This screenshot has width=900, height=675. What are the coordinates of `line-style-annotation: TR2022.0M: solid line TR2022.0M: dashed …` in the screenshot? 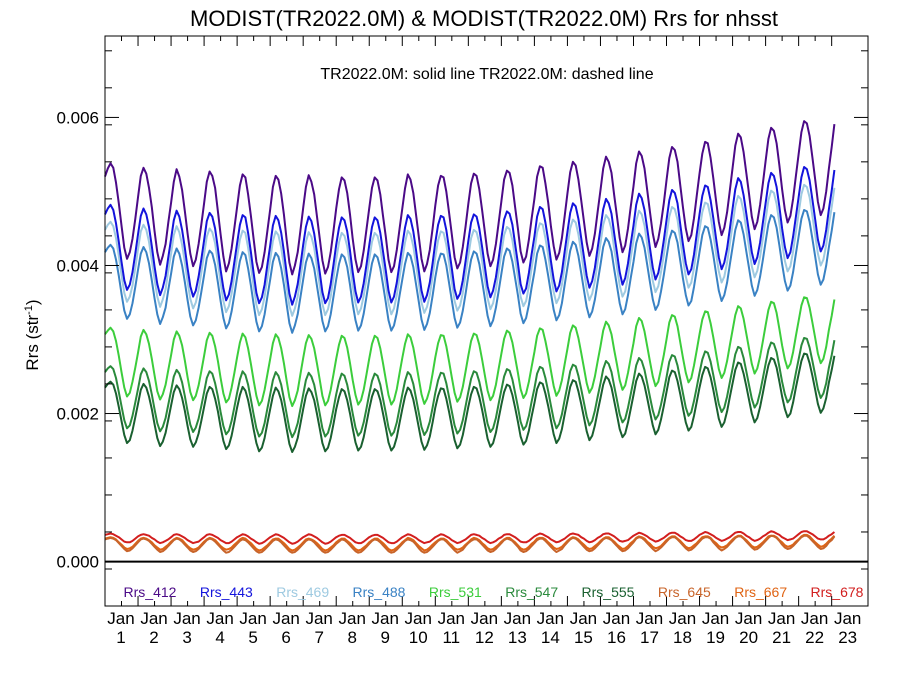 It's located at (486, 74).